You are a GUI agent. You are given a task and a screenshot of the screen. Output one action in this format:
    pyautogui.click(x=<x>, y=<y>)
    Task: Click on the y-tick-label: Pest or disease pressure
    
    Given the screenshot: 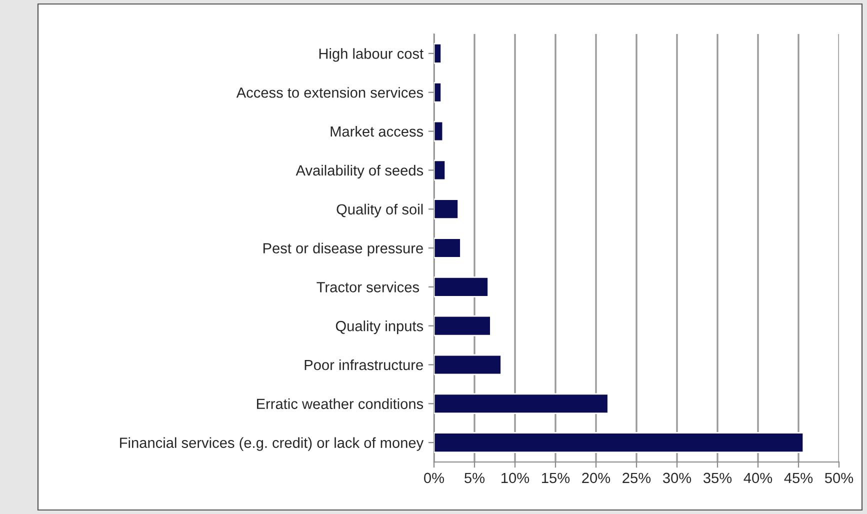 What is the action you would take?
    pyautogui.click(x=343, y=249)
    